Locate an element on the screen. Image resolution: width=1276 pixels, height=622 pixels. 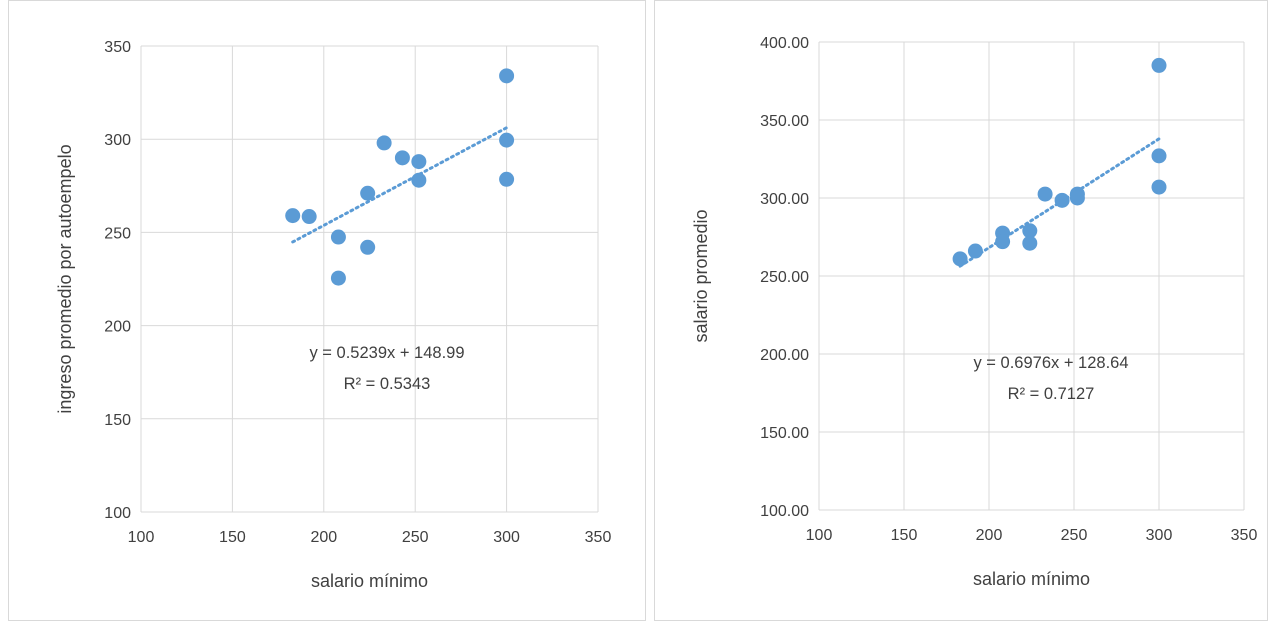
y-tick-label: 250.00 is located at coordinates (784, 277).